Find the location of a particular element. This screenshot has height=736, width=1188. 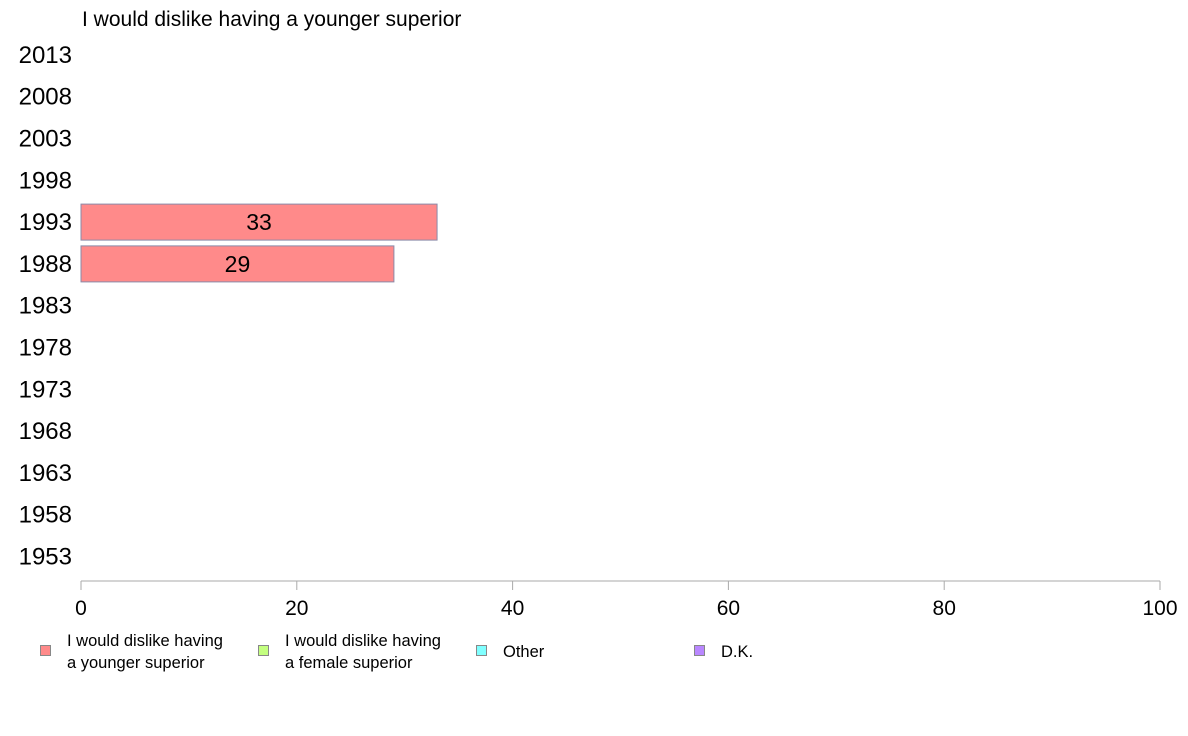

y-tick-label: 1963 is located at coordinates (45, 473).